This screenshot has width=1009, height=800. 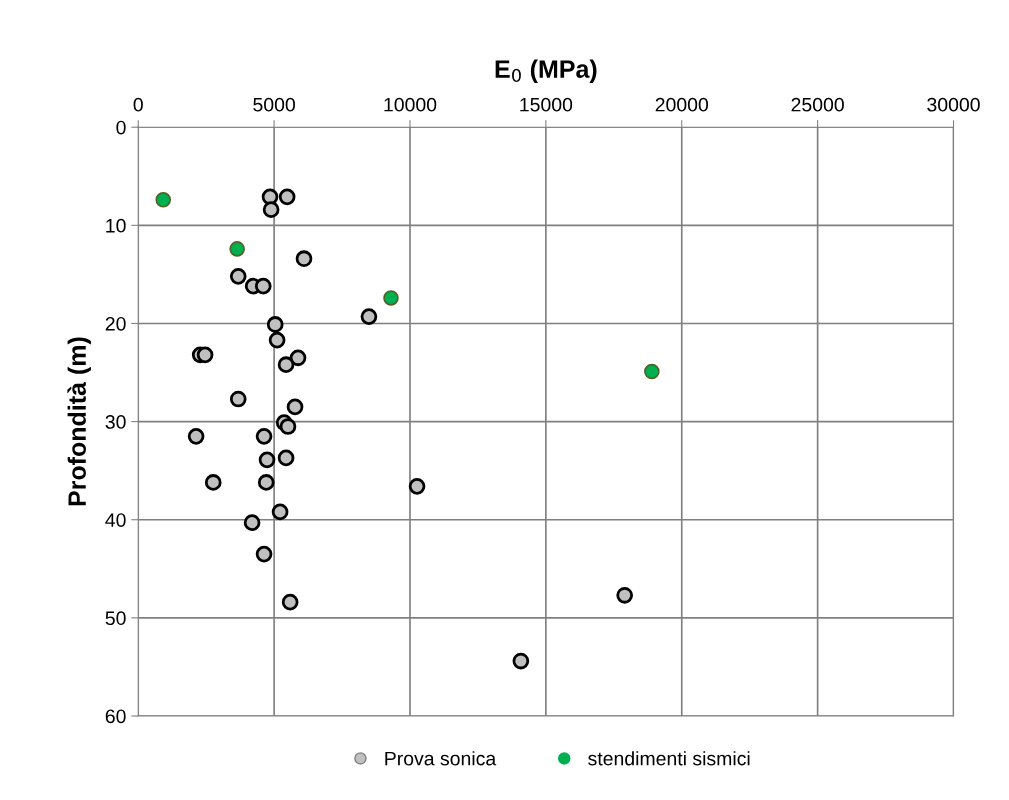 I want to click on y-tick-label: 20, so click(x=115, y=323).